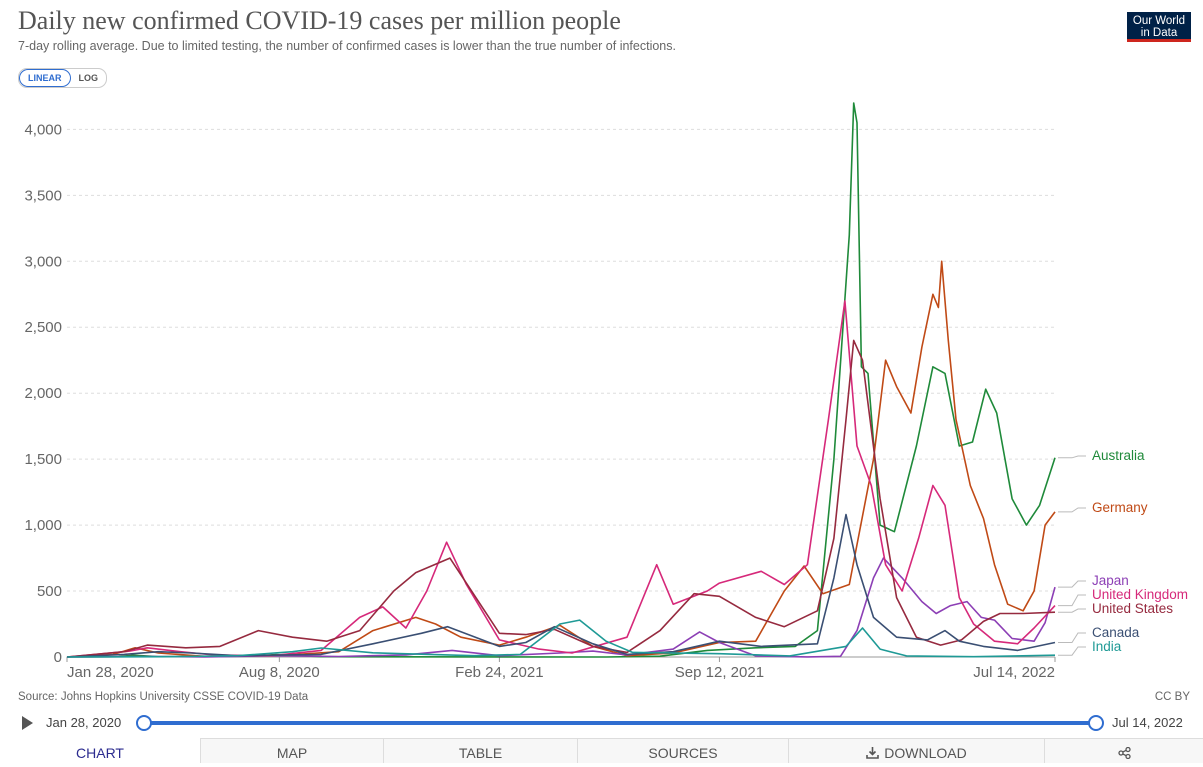 The width and height of the screenshot is (1203, 767). I want to click on tab-map: MAP, so click(291, 750).